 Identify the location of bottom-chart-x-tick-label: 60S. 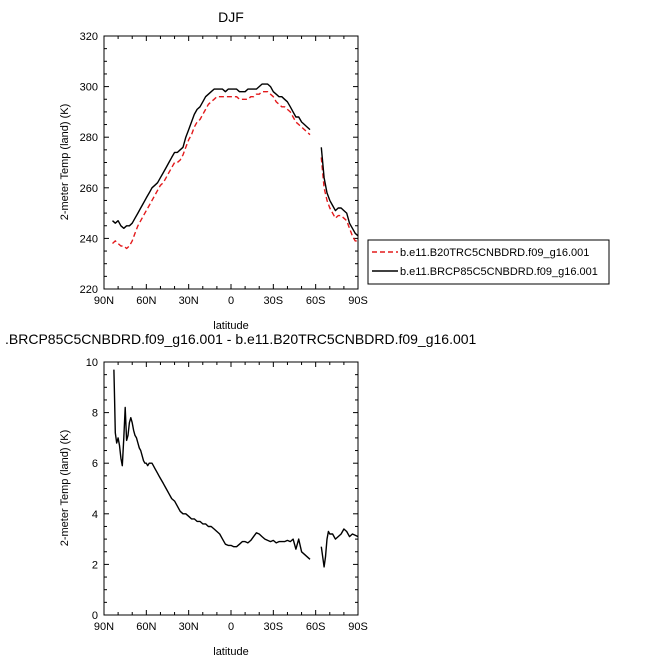
(316, 627).